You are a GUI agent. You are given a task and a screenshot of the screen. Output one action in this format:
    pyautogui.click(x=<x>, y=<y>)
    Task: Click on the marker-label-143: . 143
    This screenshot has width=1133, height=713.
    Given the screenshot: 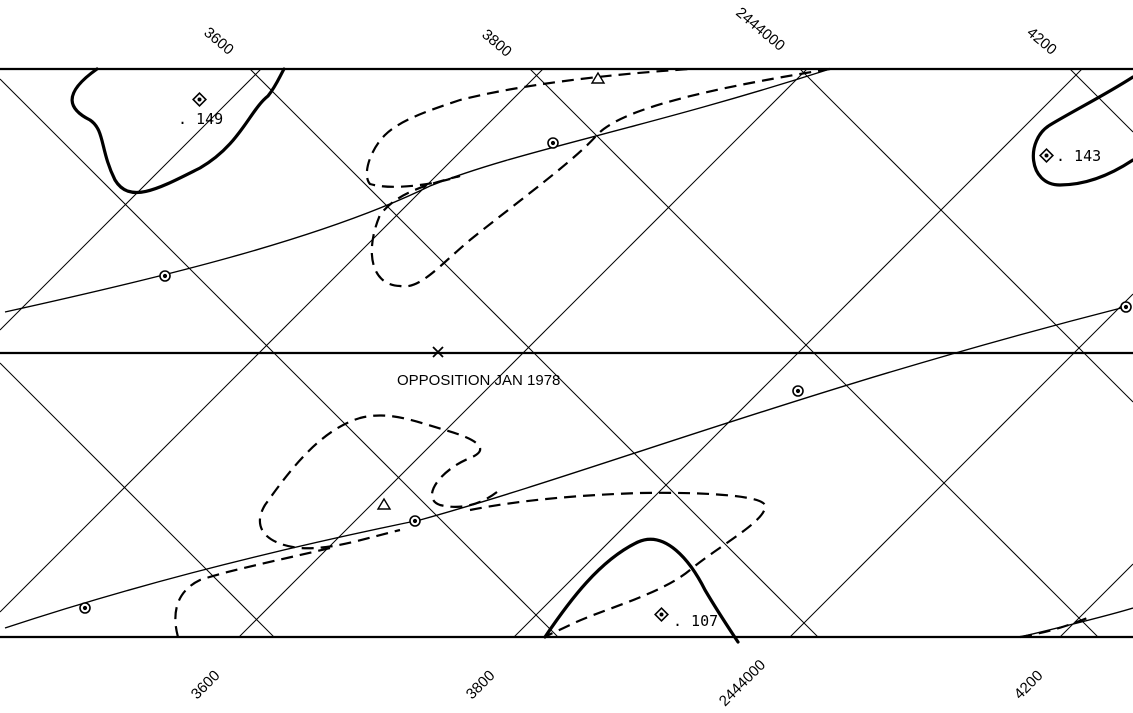 What is the action you would take?
    pyautogui.click(x=1078, y=156)
    